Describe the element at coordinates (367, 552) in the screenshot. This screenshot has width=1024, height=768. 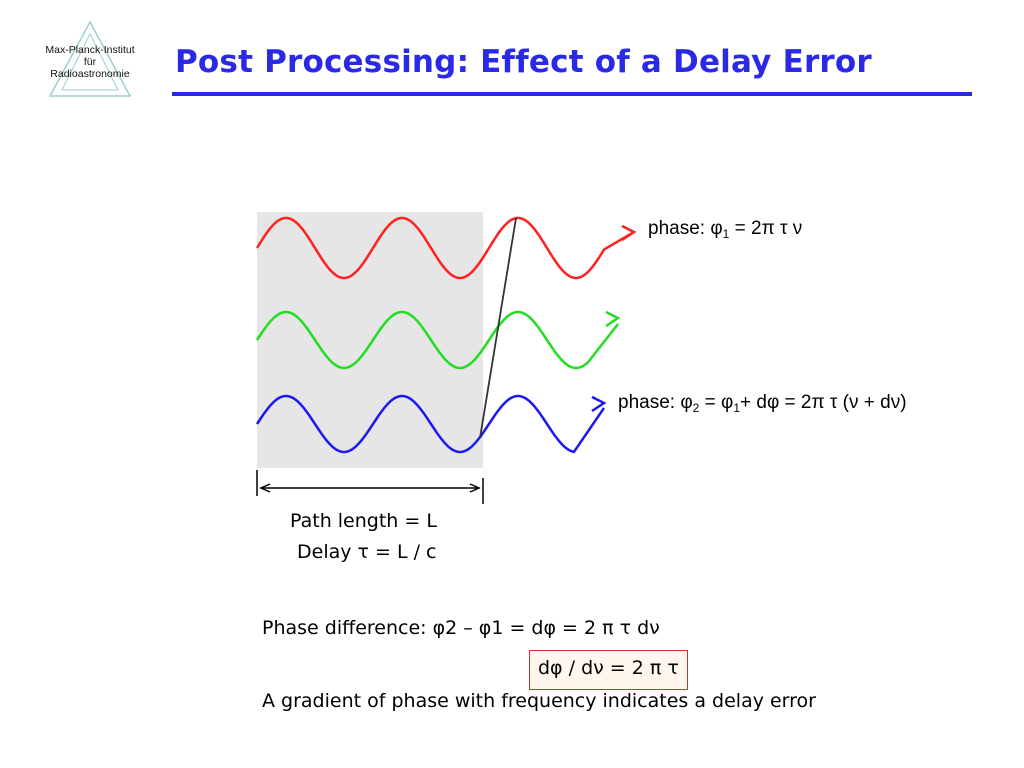
I see `delay-label: Delay τ = L / c` at that location.